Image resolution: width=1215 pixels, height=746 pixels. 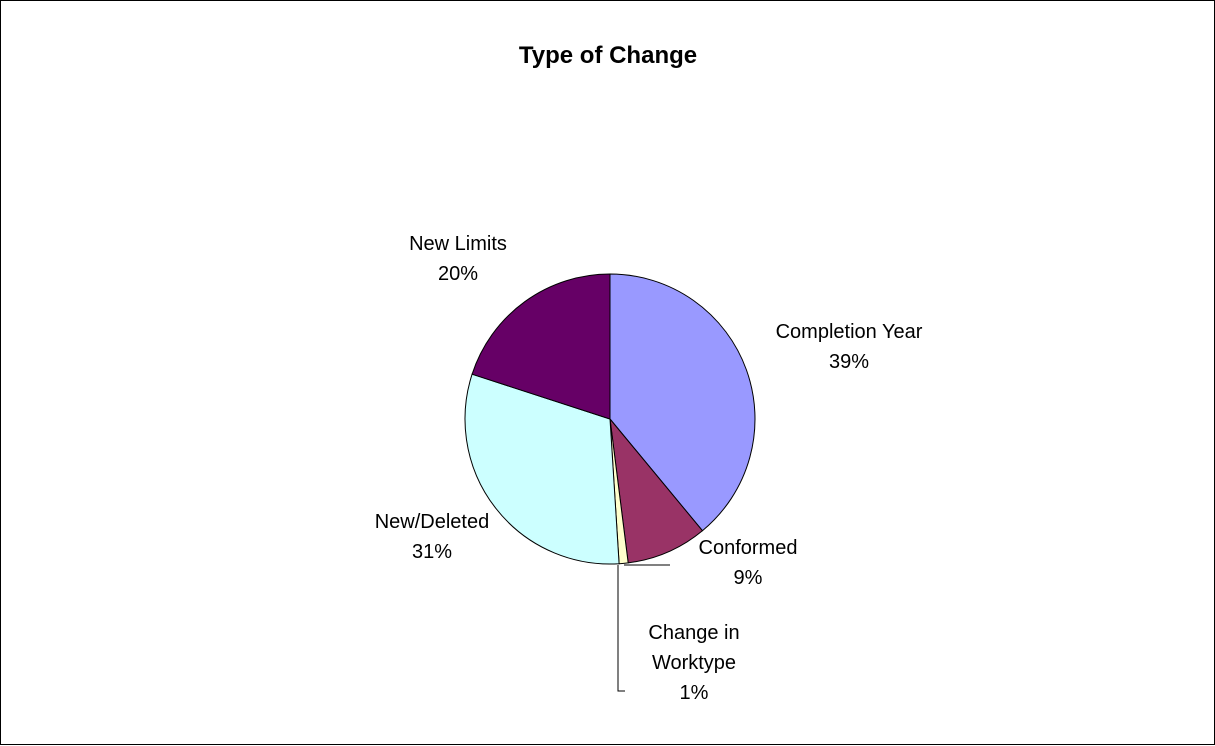 I want to click on slice-label-new-limits: New Limits 20%, so click(x=458, y=259).